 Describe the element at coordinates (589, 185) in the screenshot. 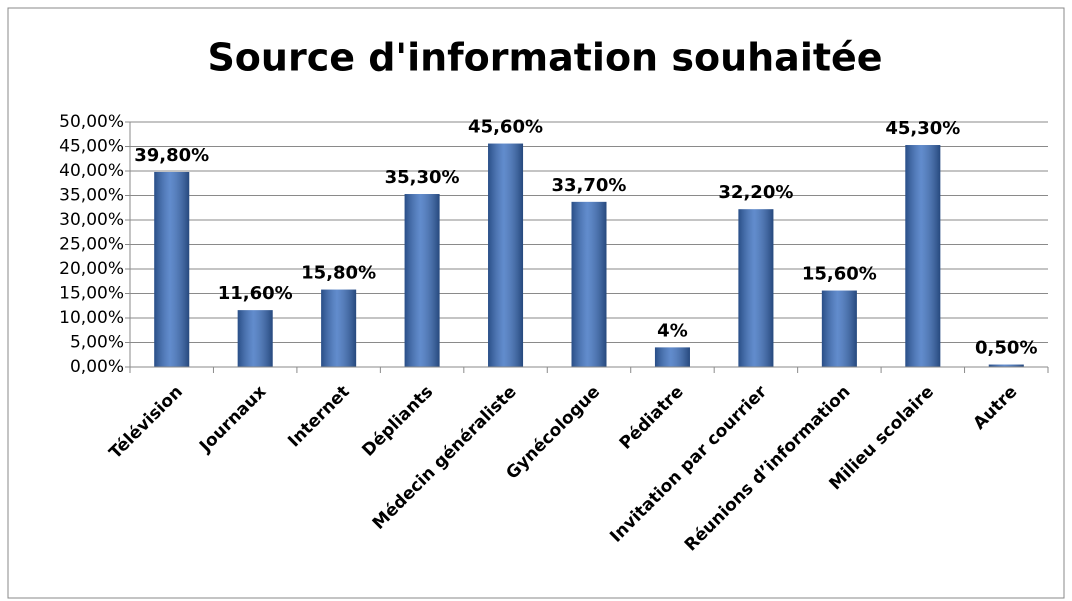

I see `value-label: 33,70%` at that location.